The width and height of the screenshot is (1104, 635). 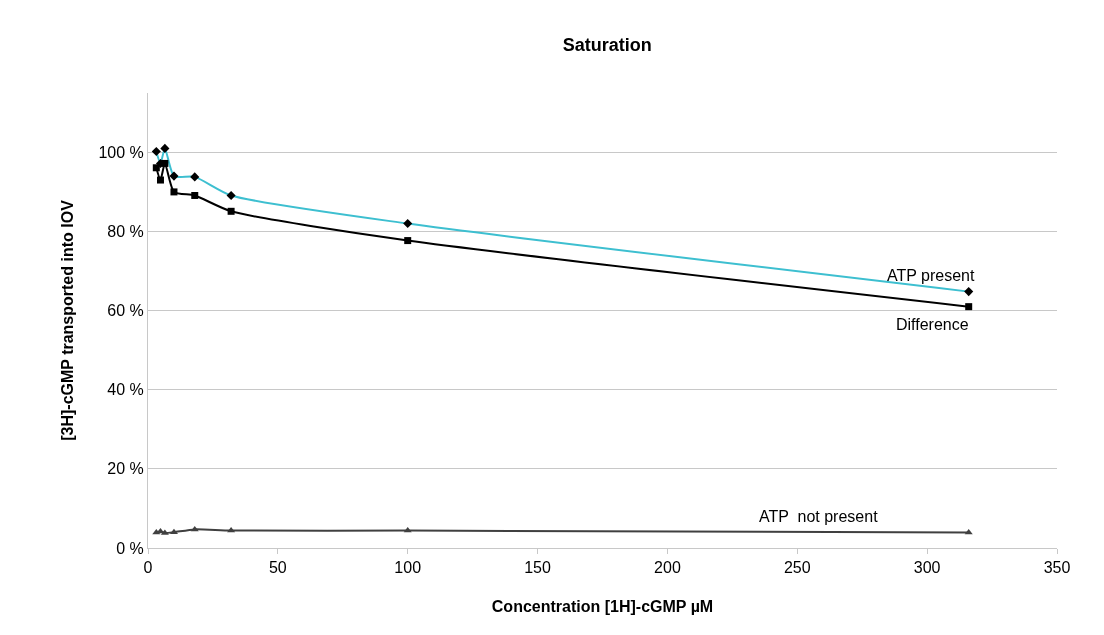 I want to click on y-tick-label: 0 %, so click(x=130, y=548).